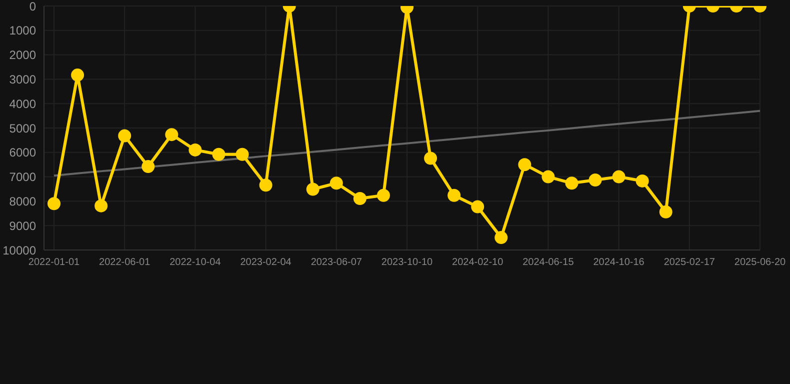 The width and height of the screenshot is (790, 384). Describe the element at coordinates (22, 201) in the screenshot. I see `y-tick-label: 8000` at that location.